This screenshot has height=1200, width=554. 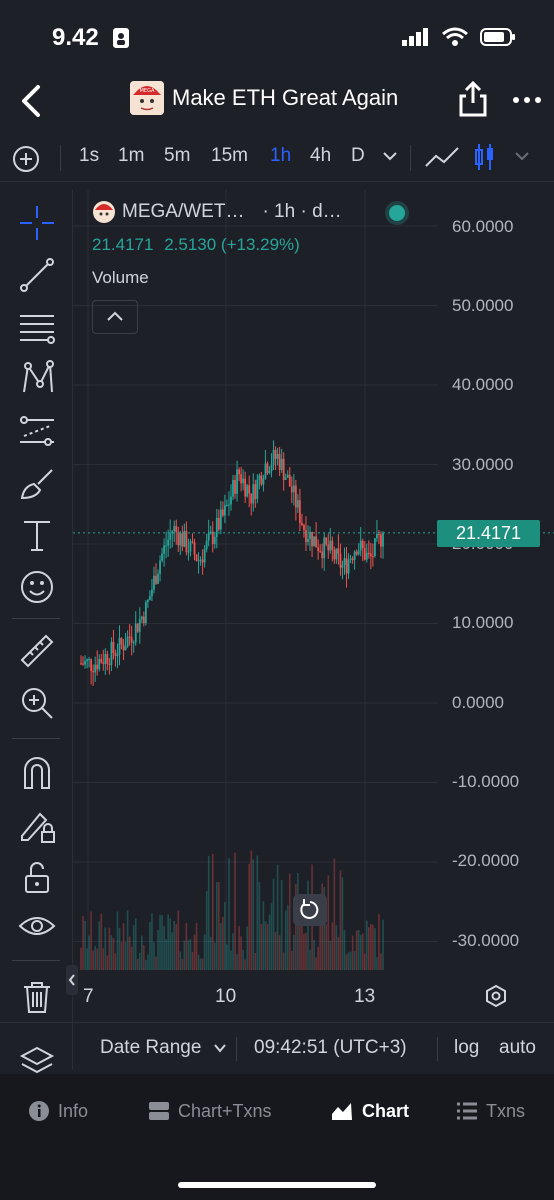 I want to click on y-tick: 50.0000, so click(x=483, y=305).